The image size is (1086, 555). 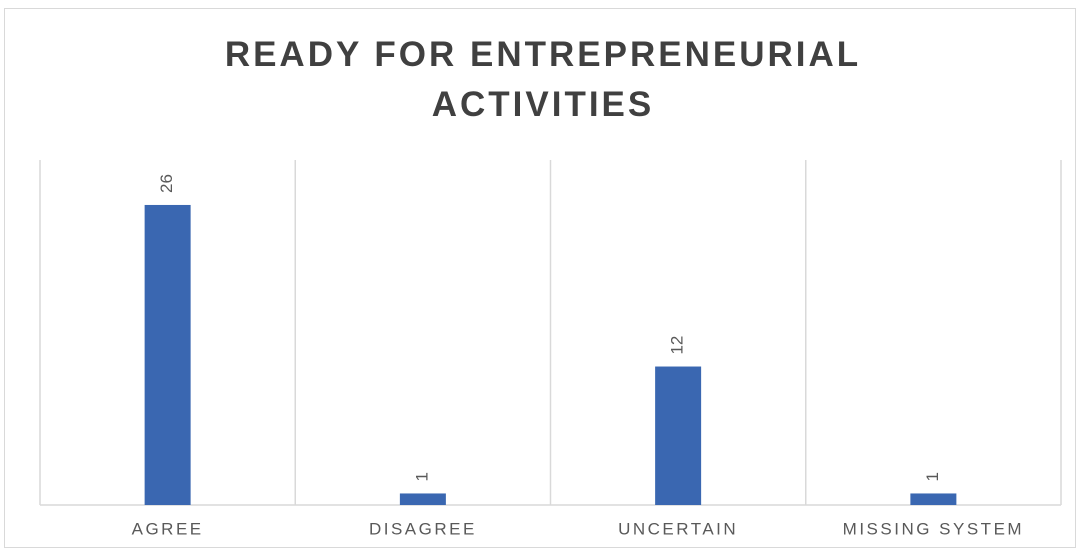 What do you see at coordinates (423, 528) in the screenshot?
I see `x-tick-label: DISAGREE` at bounding box center [423, 528].